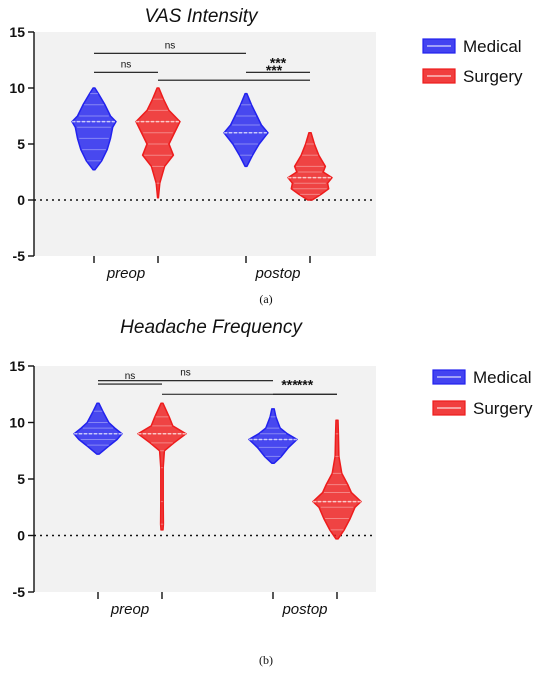  I want to click on chart-title: Headache Frequency, so click(211, 327).